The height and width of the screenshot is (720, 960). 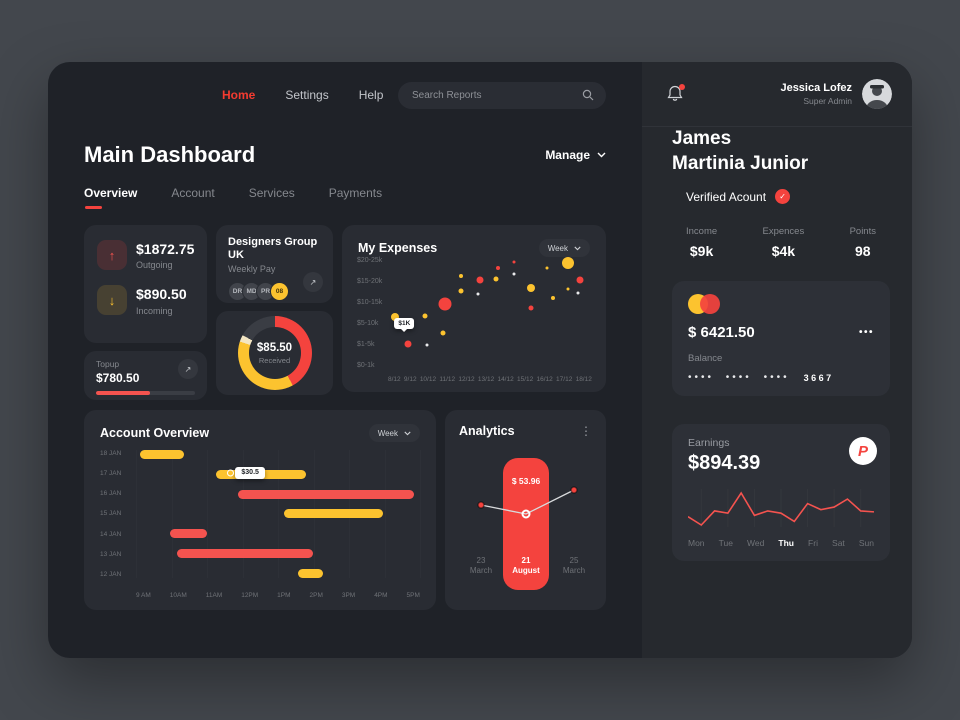 I want to click on team-open-button: ↗, so click(x=313, y=282).